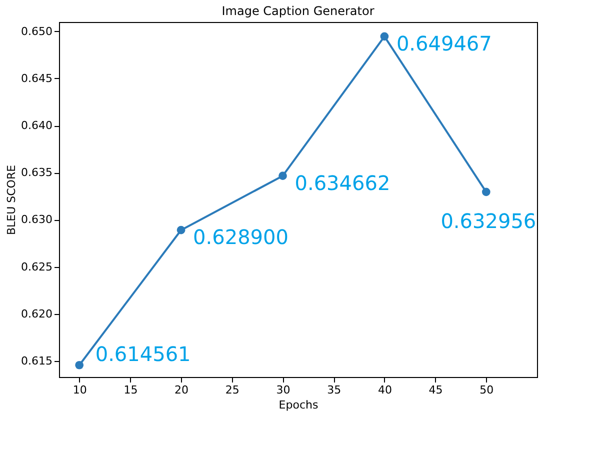 This screenshot has width=593, height=454. What do you see at coordinates (36, 173) in the screenshot?
I see `y-tick-label: 0.635` at bounding box center [36, 173].